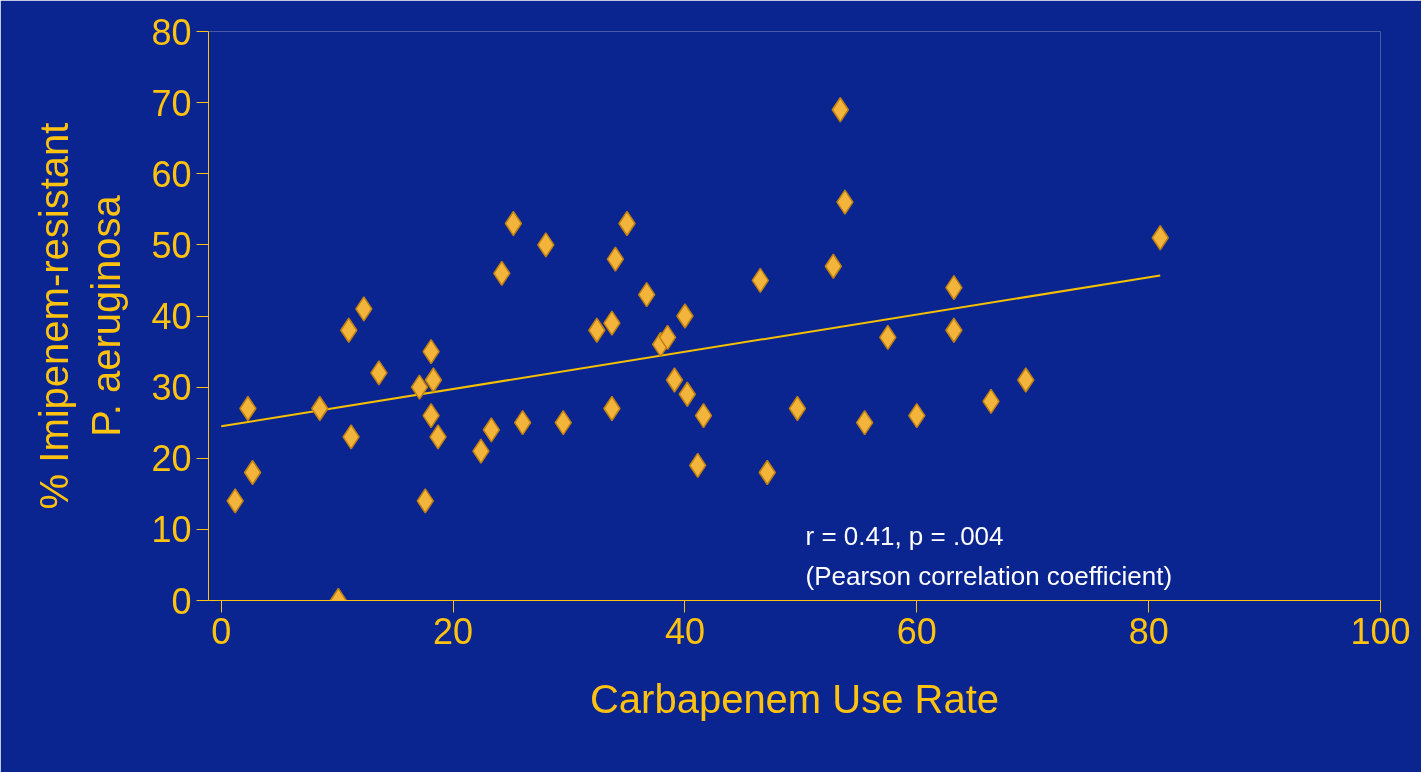 This screenshot has width=1421, height=772. I want to click on x-axis-title: Carbapenem Use Rate, so click(794, 698).